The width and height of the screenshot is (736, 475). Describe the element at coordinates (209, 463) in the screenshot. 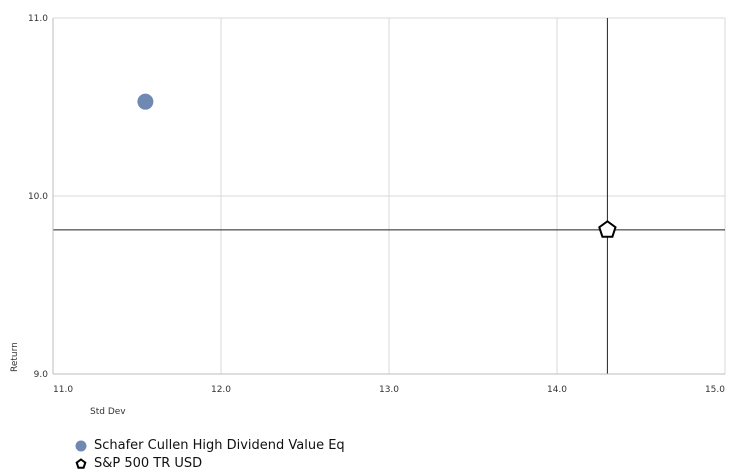

I see `legend-item-benchmark: S&P 500 TR USD` at that location.